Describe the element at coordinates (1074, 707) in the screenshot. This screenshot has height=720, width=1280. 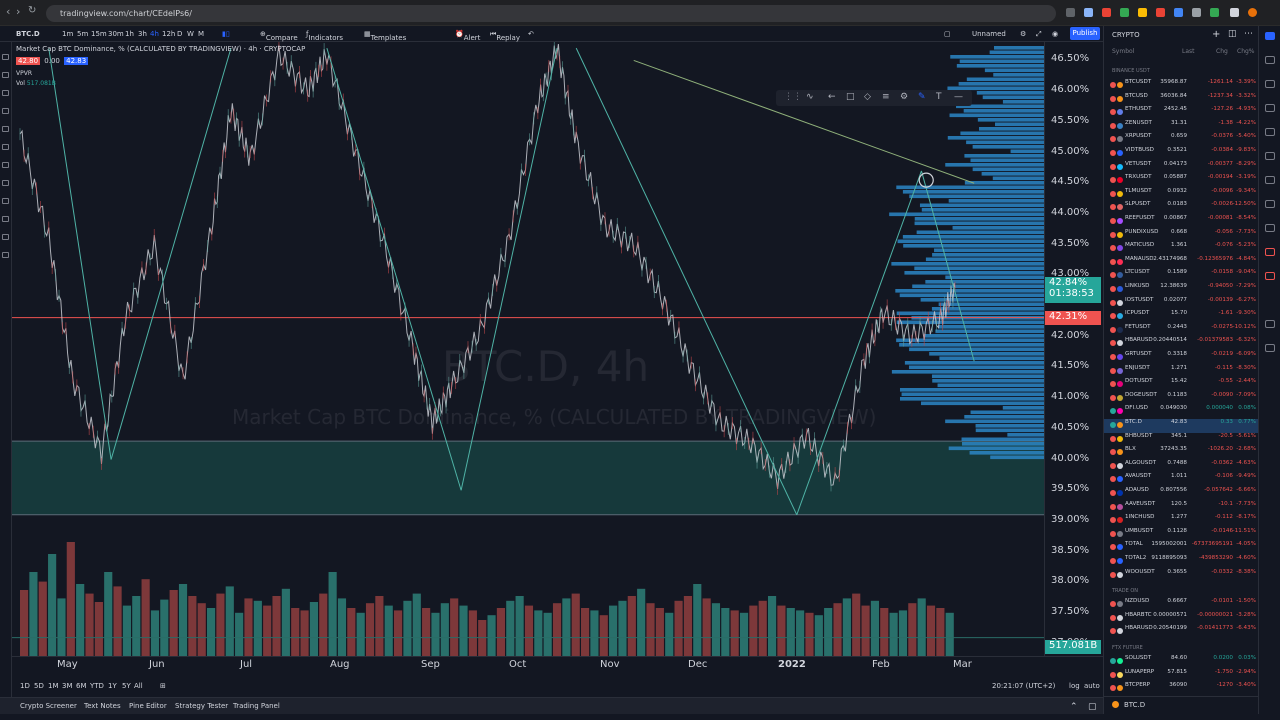
I see `collapse-icon: ⌃` at that location.